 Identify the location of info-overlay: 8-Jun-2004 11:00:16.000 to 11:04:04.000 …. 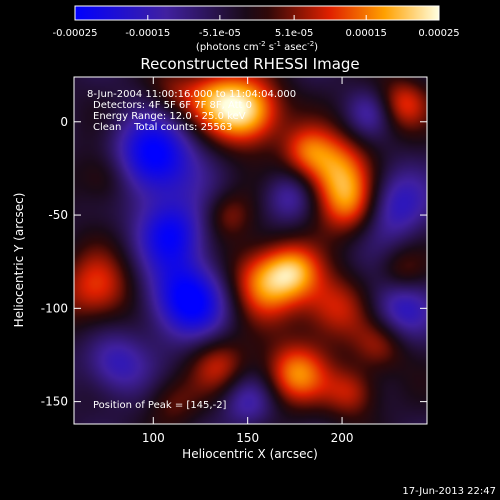
(191, 111).